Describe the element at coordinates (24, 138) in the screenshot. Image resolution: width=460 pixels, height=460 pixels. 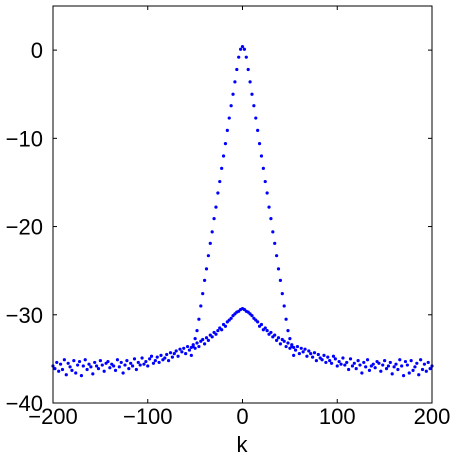
I see `y-tick-label: −10` at that location.